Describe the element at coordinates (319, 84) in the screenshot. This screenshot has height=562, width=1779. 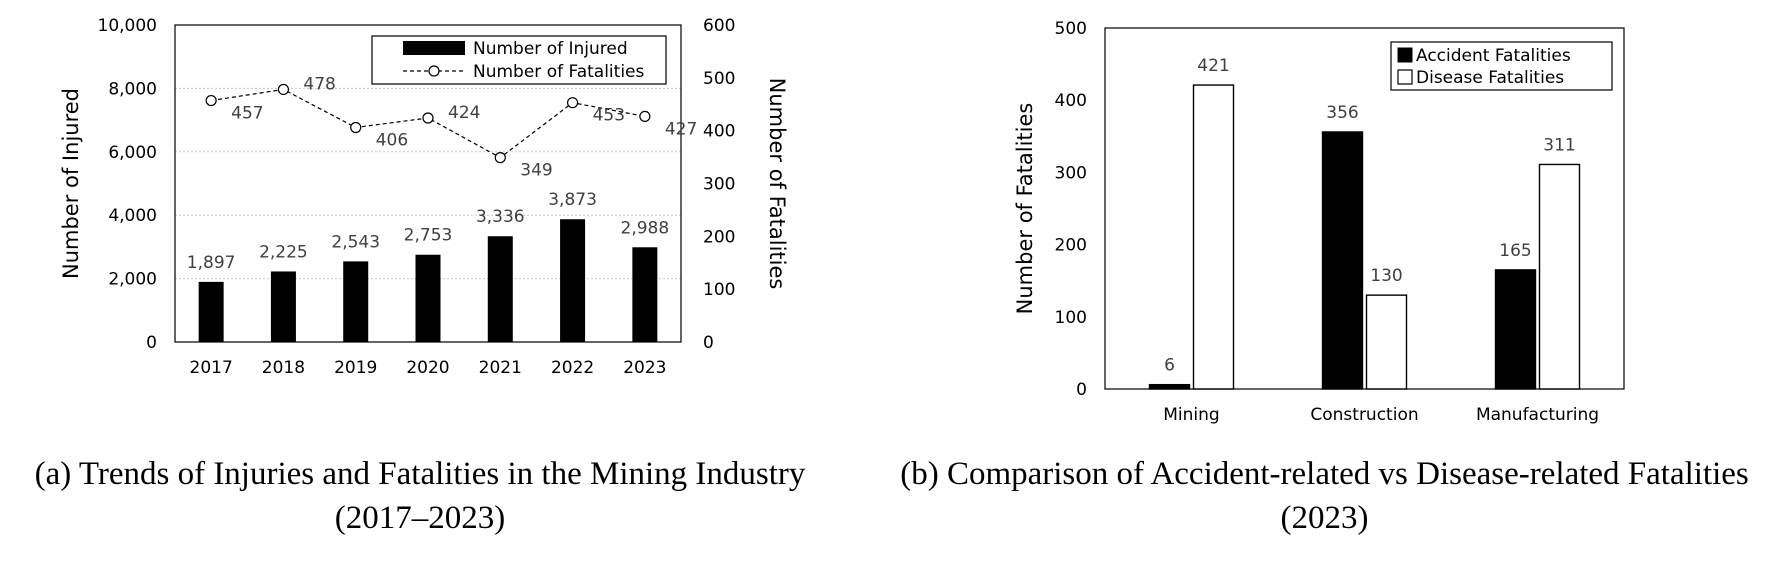
I see `data-label-fatalities: 478` at that location.